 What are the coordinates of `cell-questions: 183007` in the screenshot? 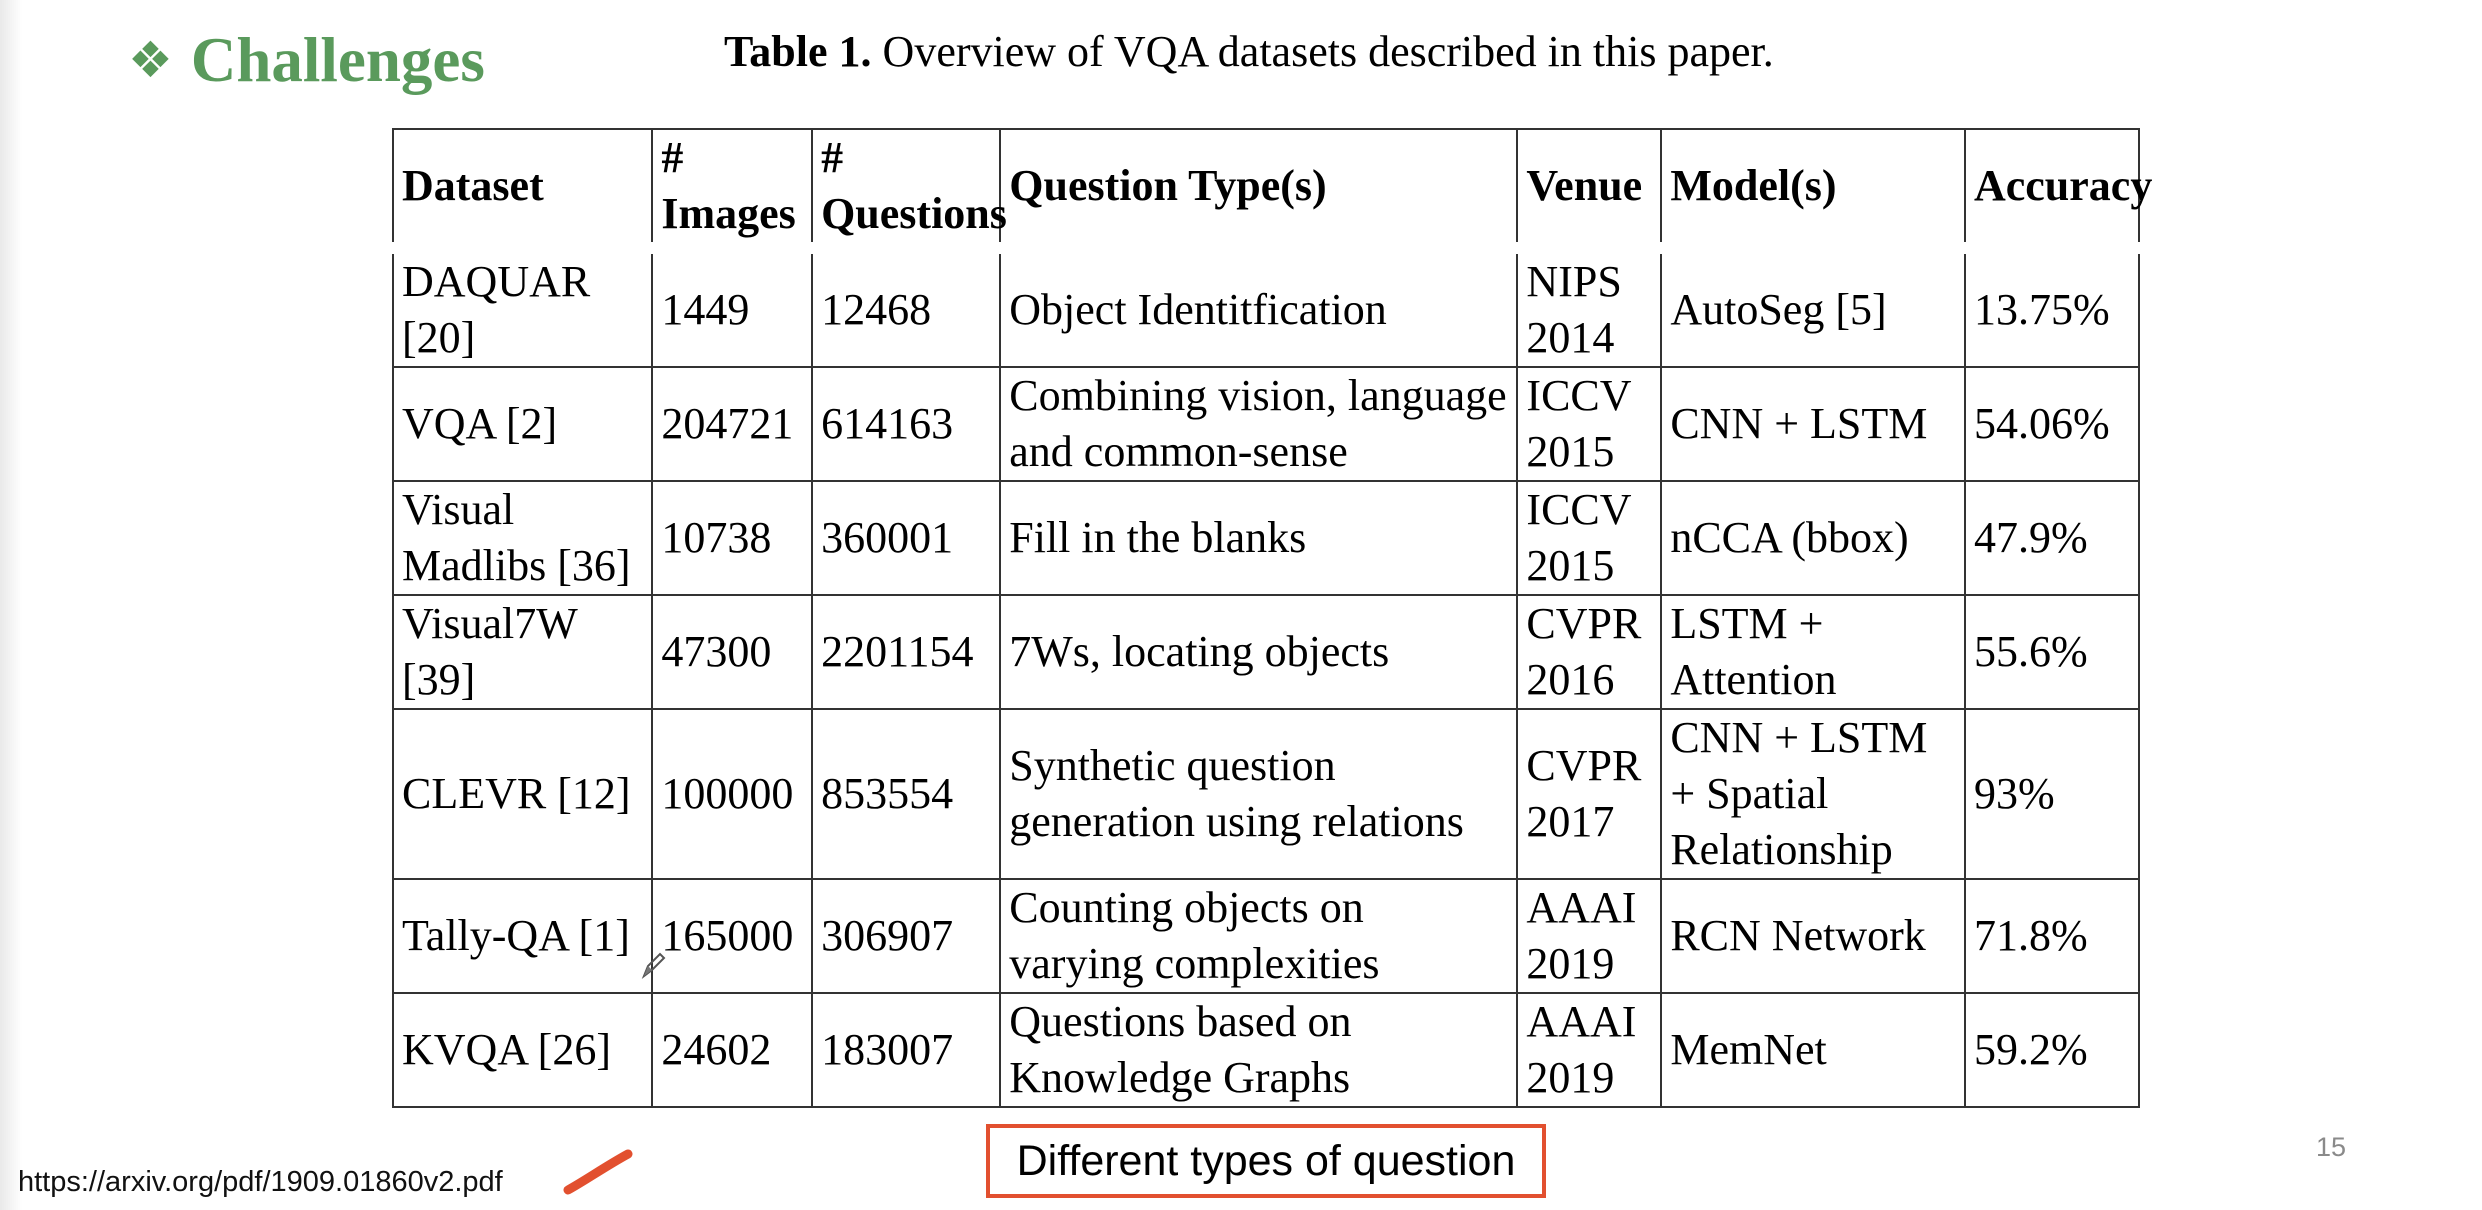 It's located at (906, 1050).